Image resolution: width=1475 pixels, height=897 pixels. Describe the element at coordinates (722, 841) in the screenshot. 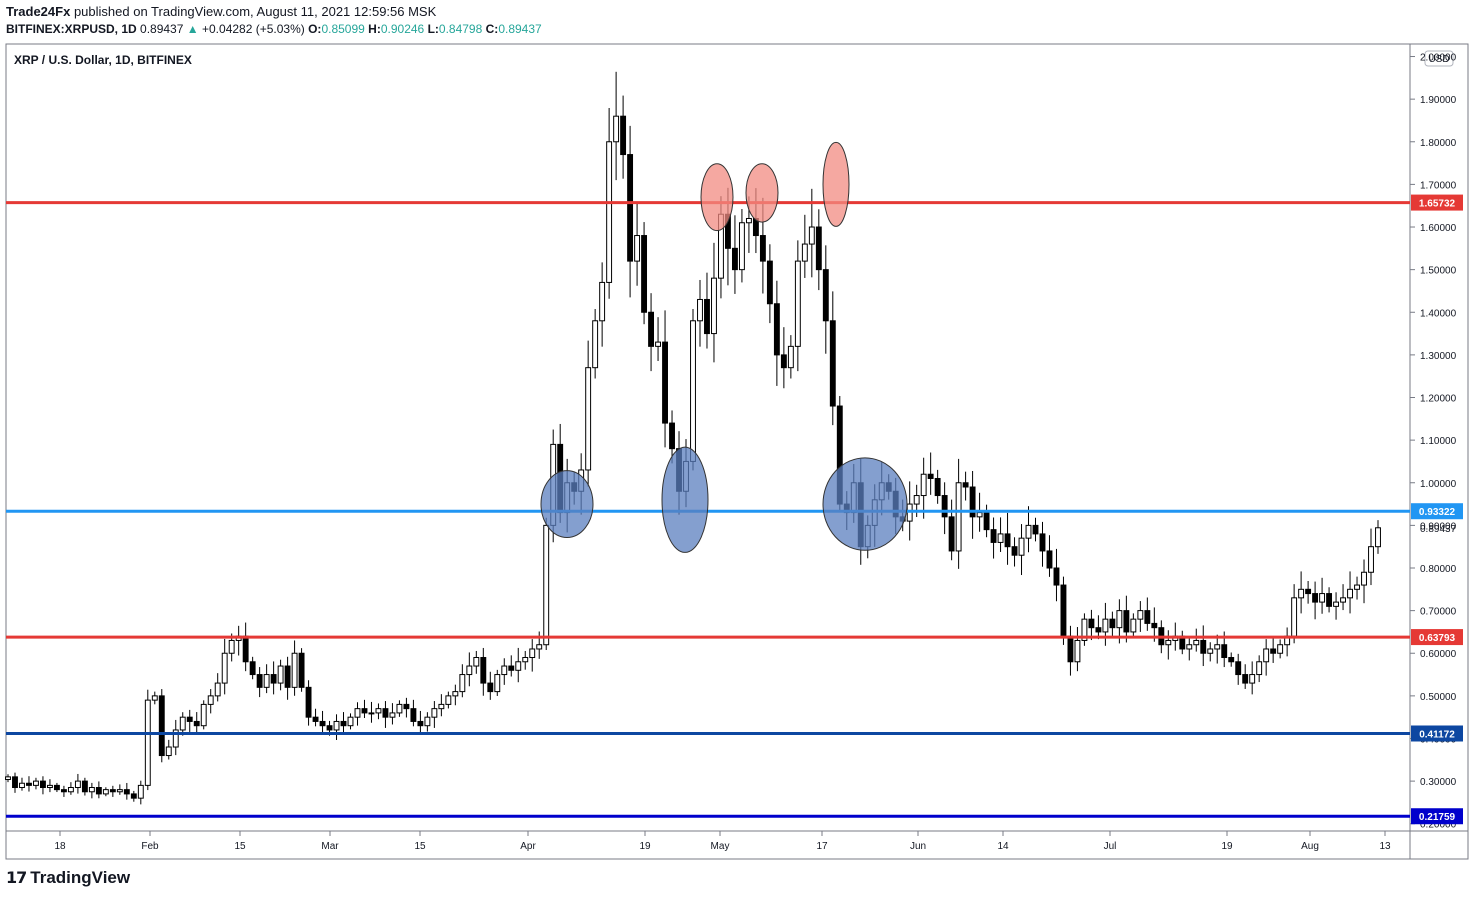

I see `time-axis: 18 Feb 15 Mar 15 Apr 19 May 17 Jun 14 Jul 19 Aug 13` at that location.